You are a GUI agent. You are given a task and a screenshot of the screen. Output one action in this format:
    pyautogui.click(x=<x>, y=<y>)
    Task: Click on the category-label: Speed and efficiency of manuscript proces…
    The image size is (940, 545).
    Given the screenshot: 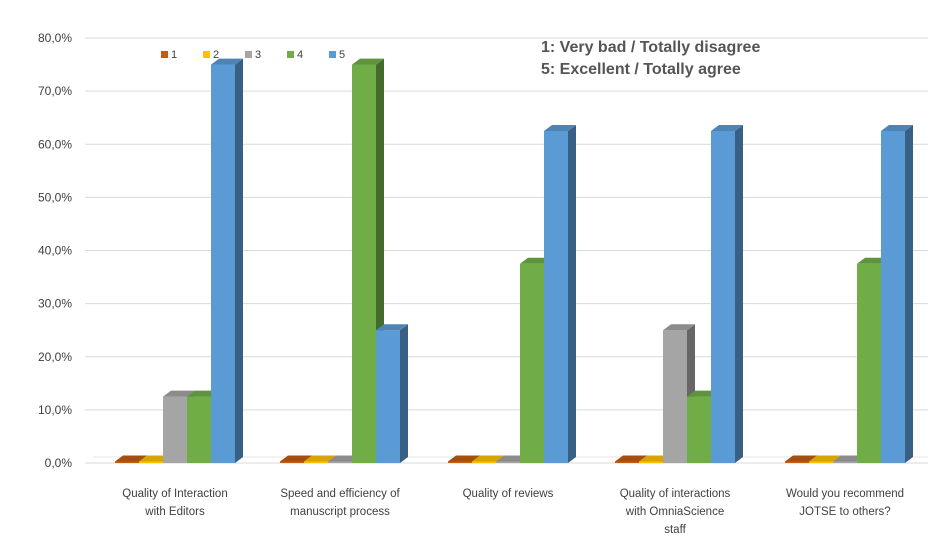 What is the action you would take?
    pyautogui.click(x=340, y=503)
    